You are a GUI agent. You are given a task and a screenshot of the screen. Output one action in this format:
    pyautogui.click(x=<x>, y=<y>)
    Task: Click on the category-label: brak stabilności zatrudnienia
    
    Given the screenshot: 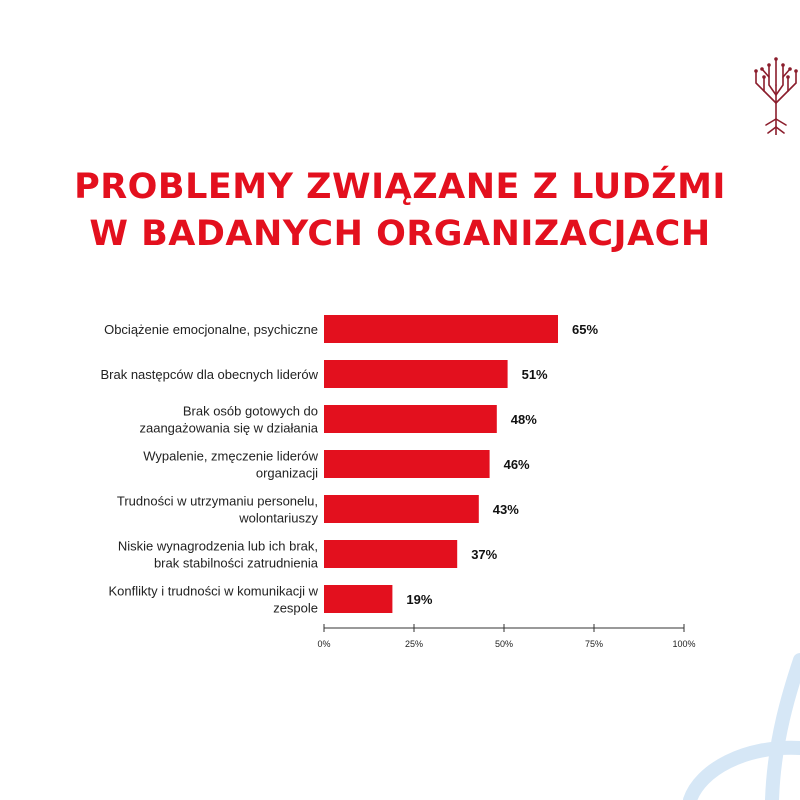 What is the action you would take?
    pyautogui.click(x=236, y=563)
    